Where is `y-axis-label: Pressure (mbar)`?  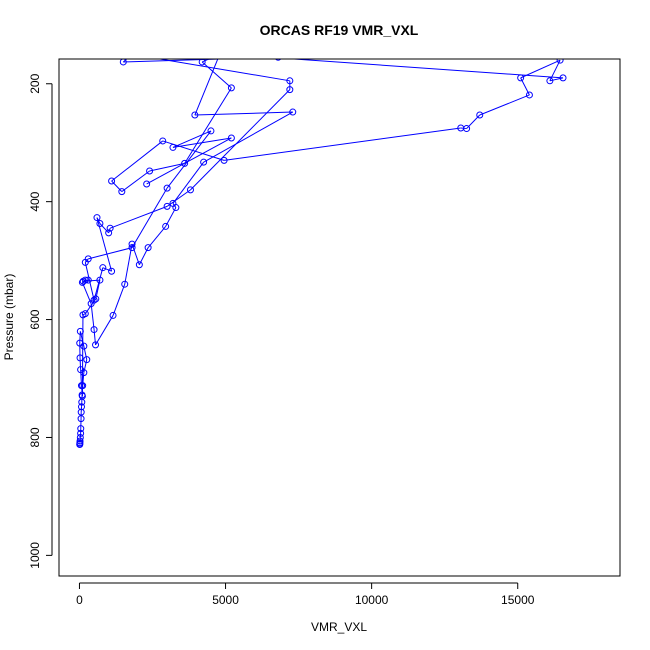 y-axis-label: Pressure (mbar) is located at coordinates (9, 317).